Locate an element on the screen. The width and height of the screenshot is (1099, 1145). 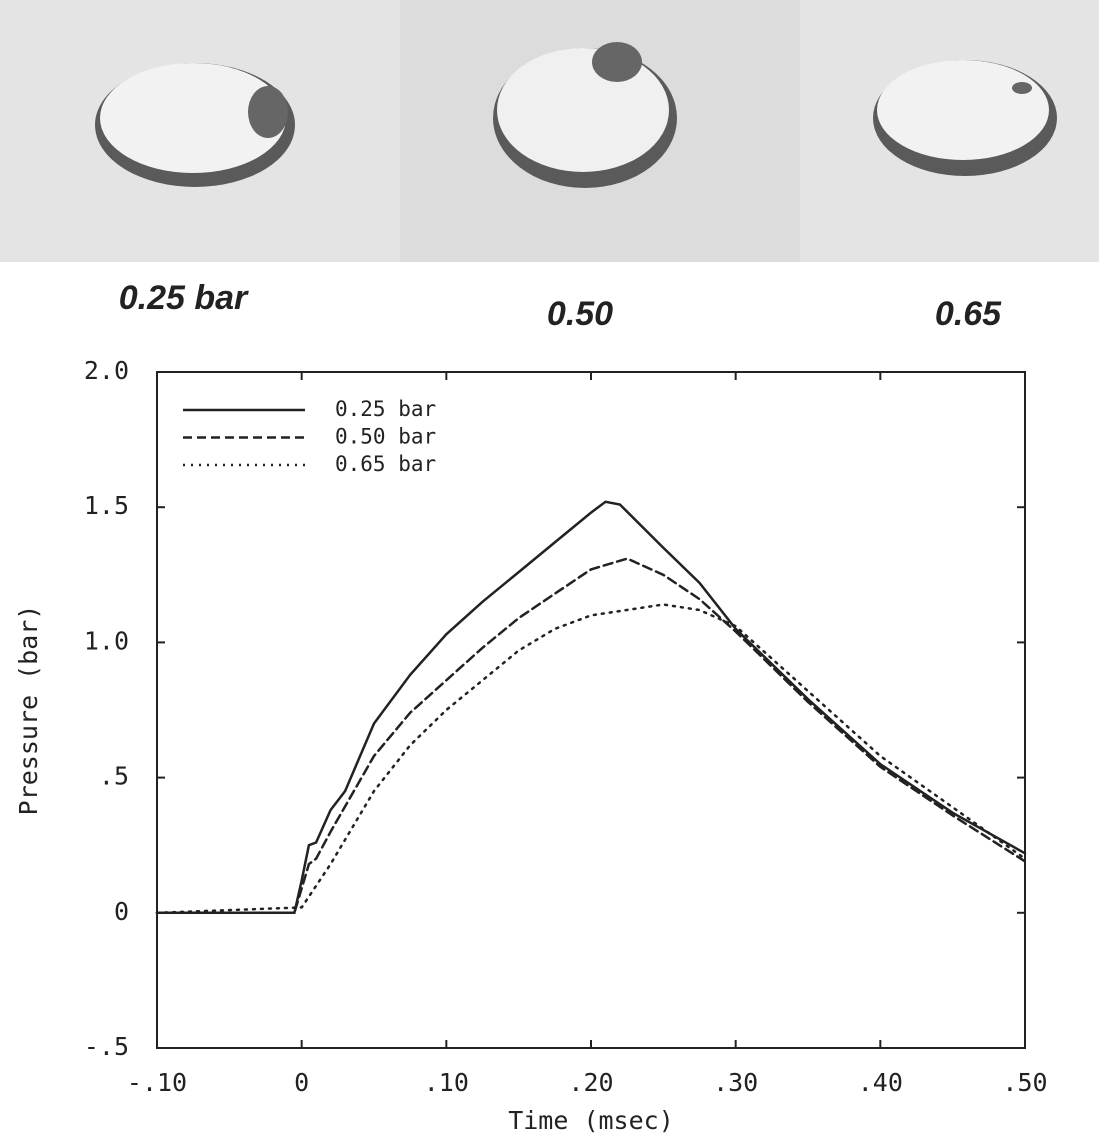
x-tick-label: .20 is located at coordinates (590, 1082).